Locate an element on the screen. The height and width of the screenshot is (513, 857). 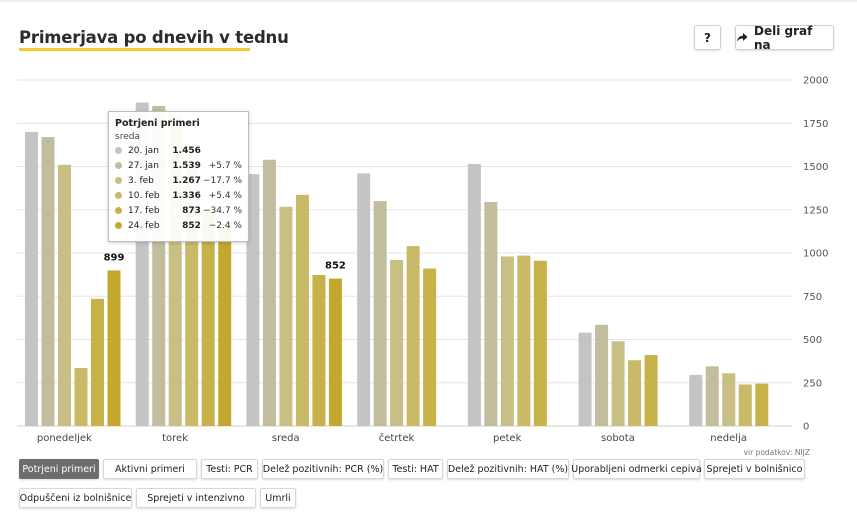
y-tick-label: 1750 is located at coordinates (815, 124).